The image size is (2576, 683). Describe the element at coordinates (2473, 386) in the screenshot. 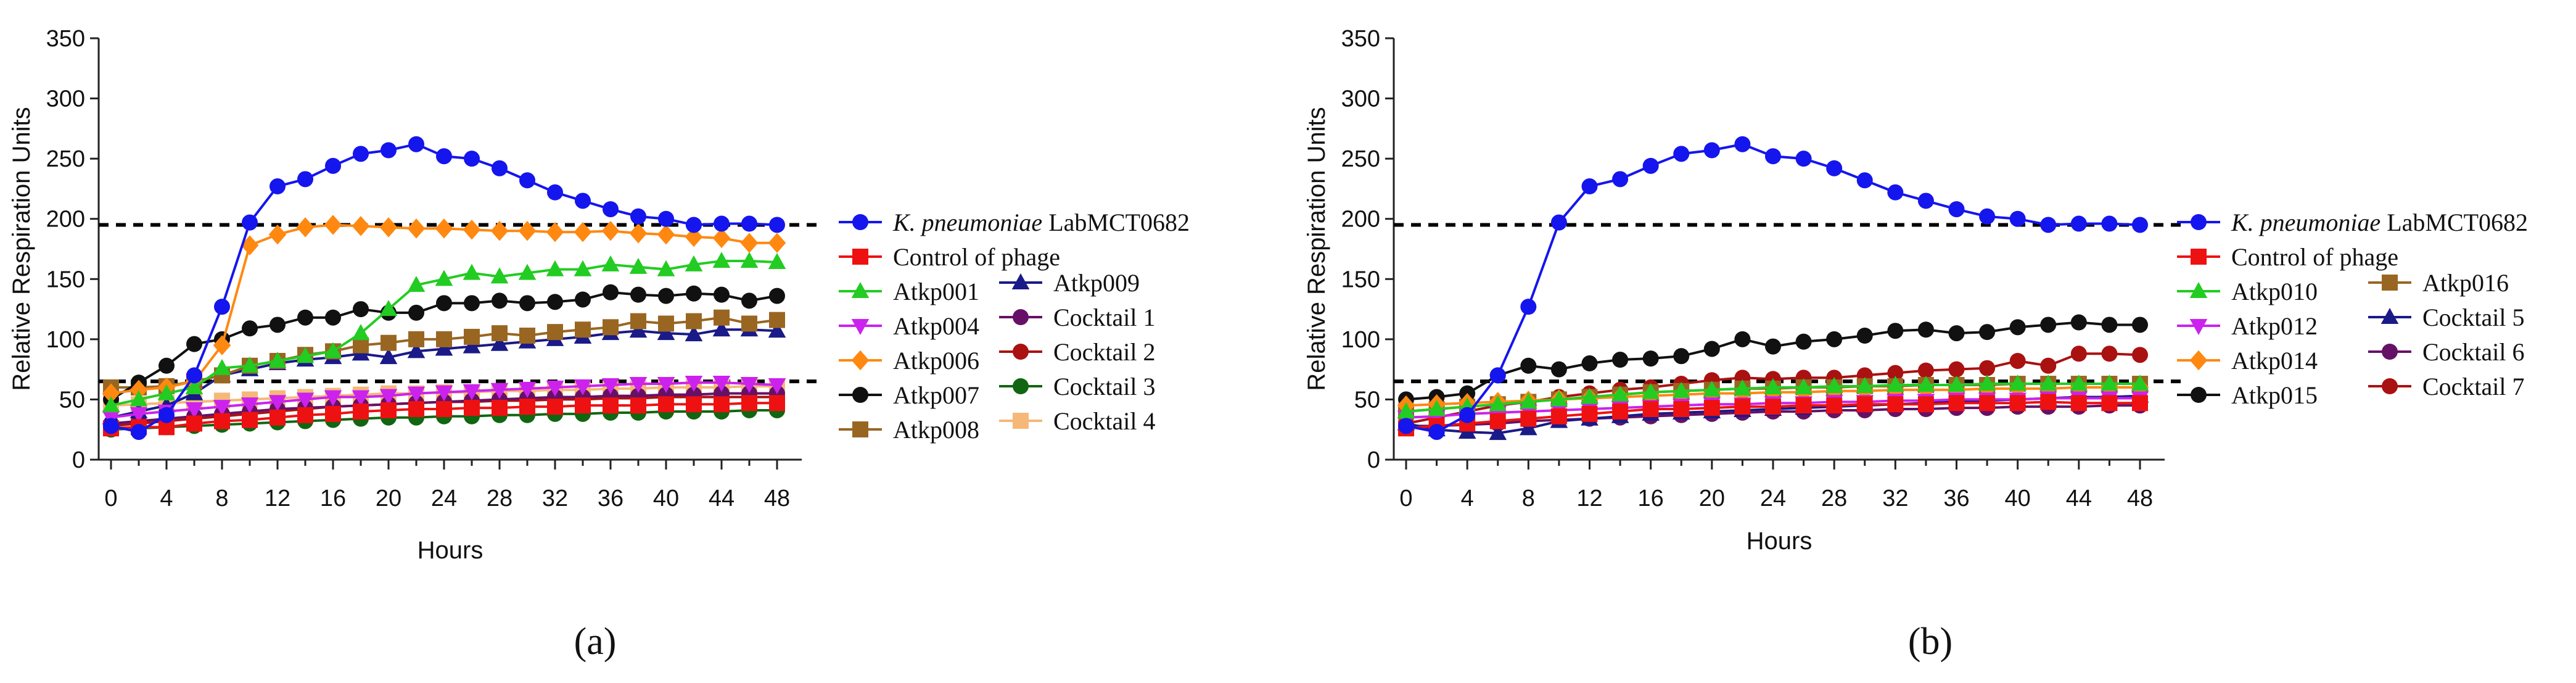

I see `legend-label: Cocktail 7` at that location.